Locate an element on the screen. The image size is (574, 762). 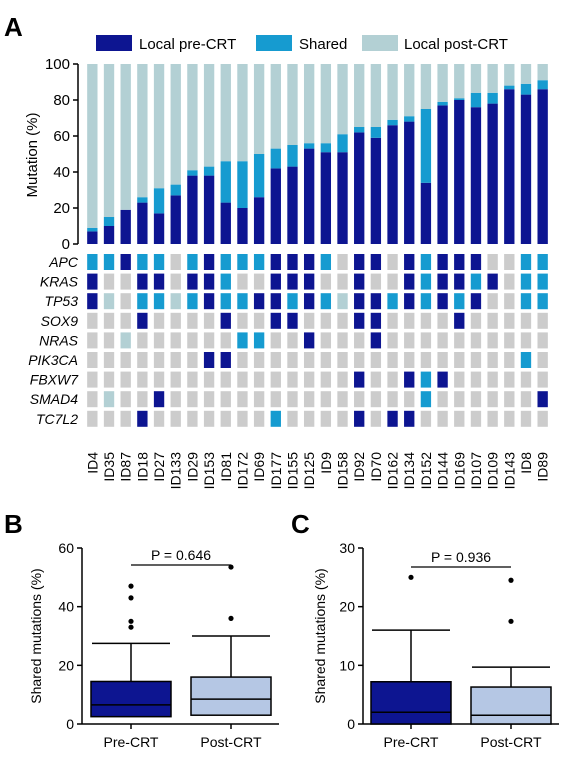
gene-cell-SMAD4-ID69 is located at coordinates (259, 399).